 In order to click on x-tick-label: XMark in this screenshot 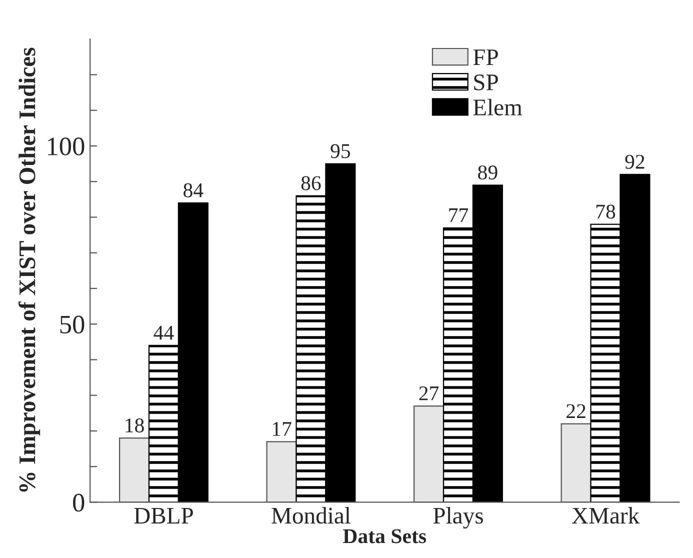, I will do `click(606, 515)`.